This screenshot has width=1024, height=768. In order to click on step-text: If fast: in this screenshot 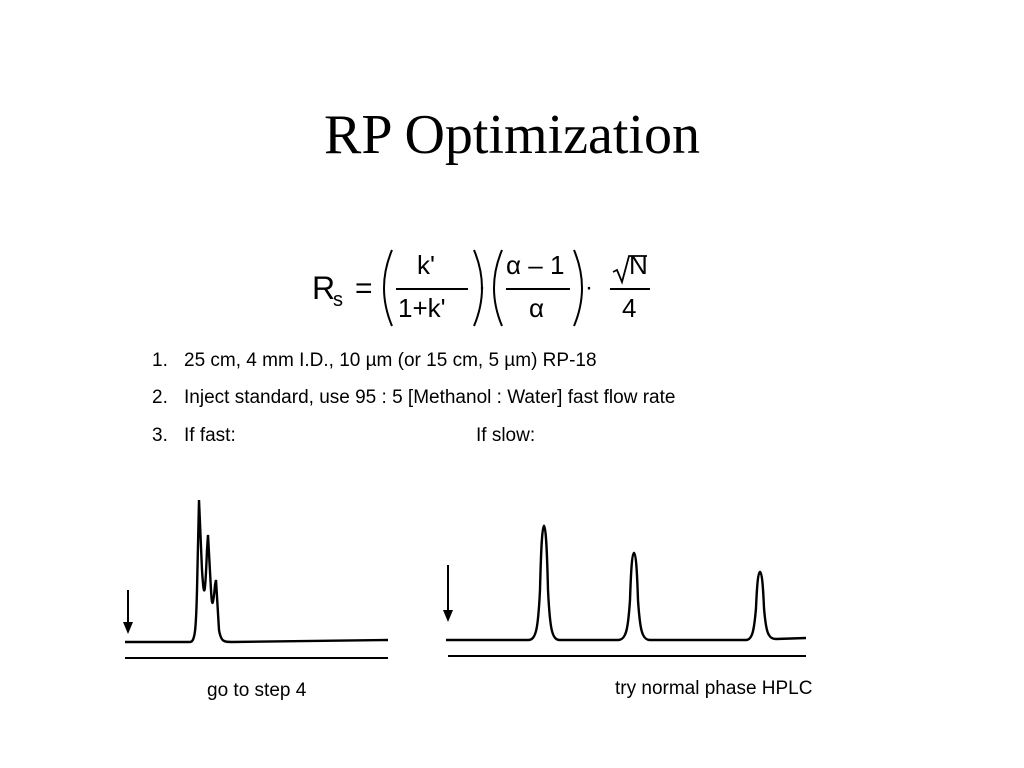, I will do `click(210, 435)`.